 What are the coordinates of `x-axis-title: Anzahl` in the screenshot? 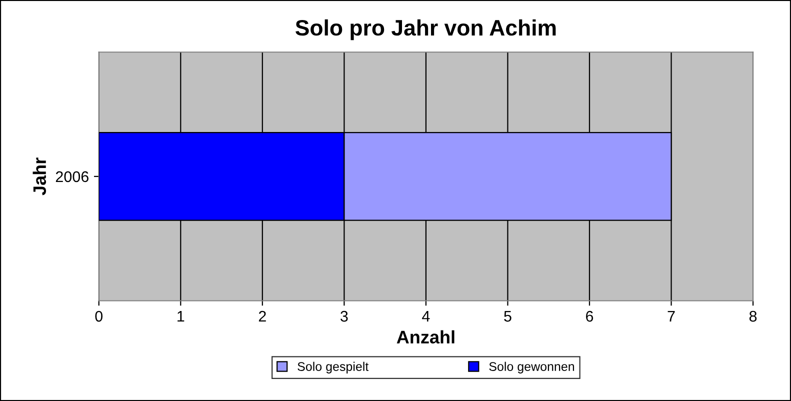 It's located at (425, 337).